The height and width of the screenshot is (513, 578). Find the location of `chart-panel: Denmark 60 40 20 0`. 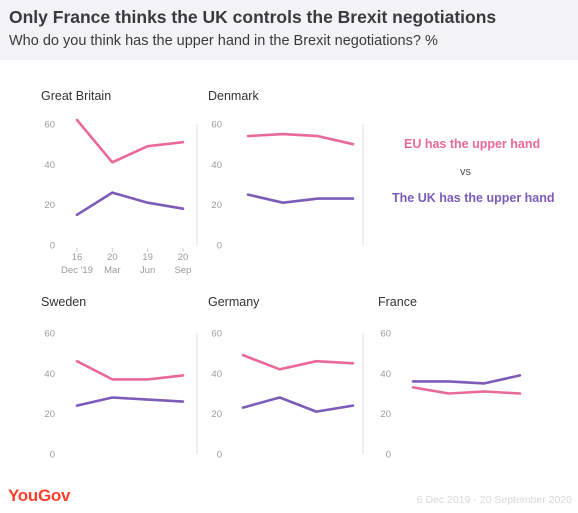

chart-panel: Denmark 60 40 20 0 is located at coordinates (286, 170).